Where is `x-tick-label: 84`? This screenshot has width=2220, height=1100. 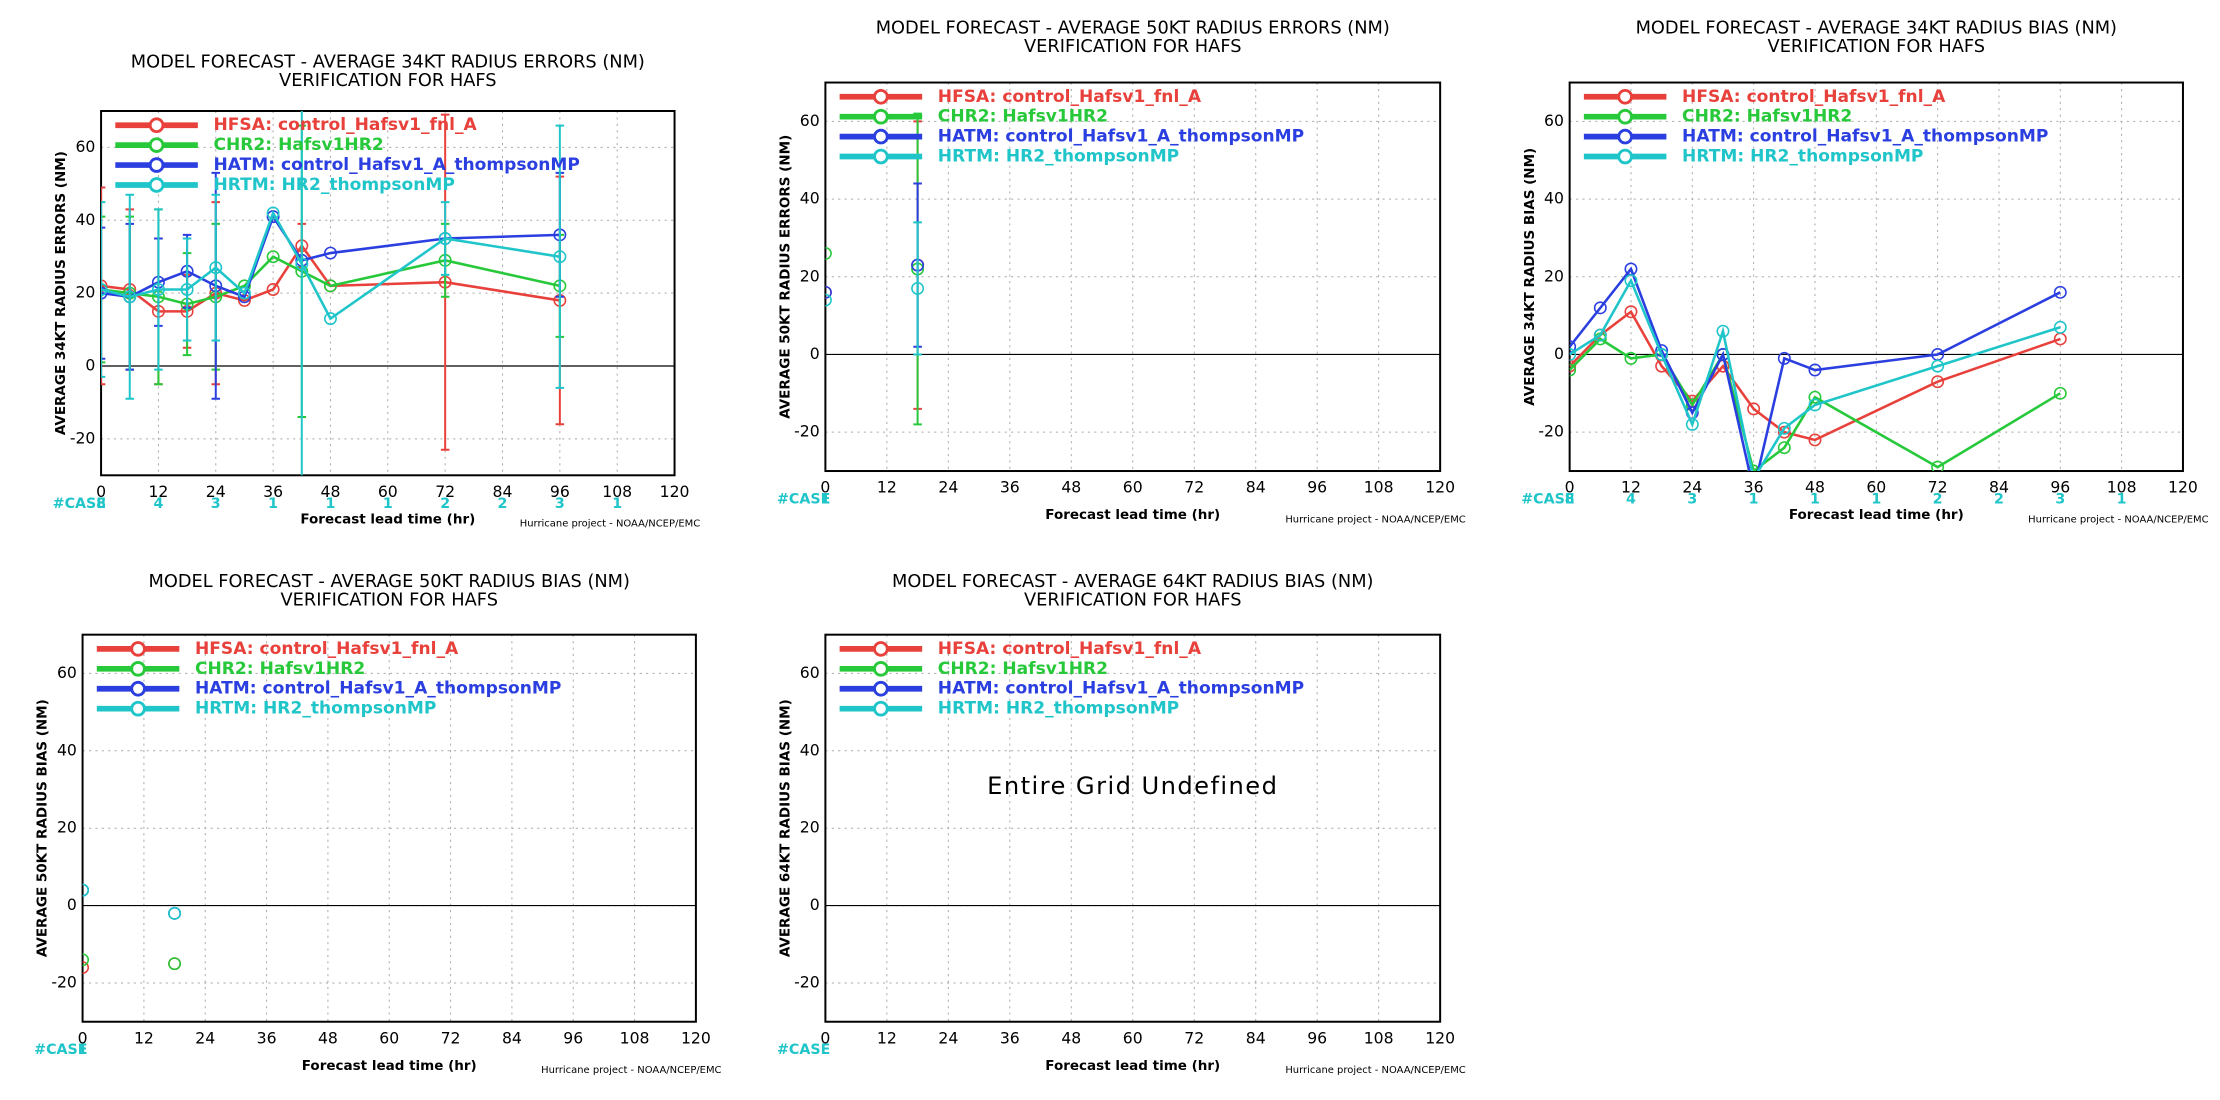 x-tick-label: 84 is located at coordinates (1256, 1037).